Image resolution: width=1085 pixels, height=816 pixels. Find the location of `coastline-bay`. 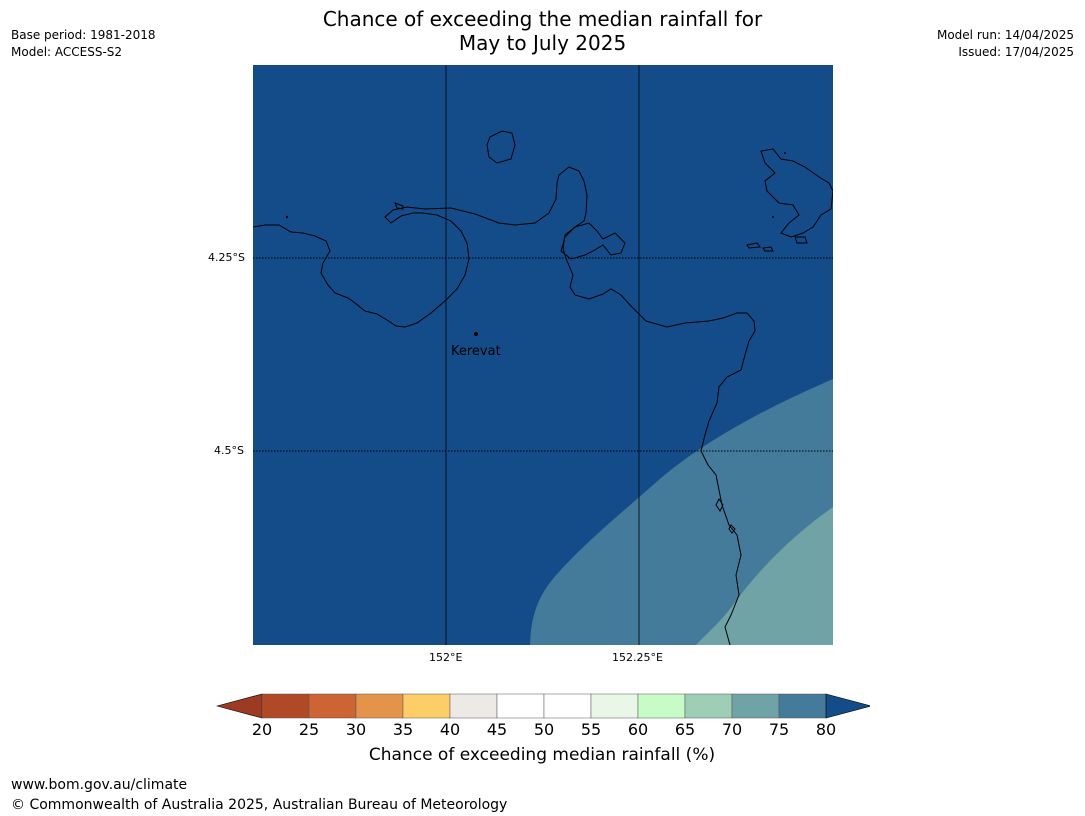

coastline-bay is located at coordinates (593, 241).